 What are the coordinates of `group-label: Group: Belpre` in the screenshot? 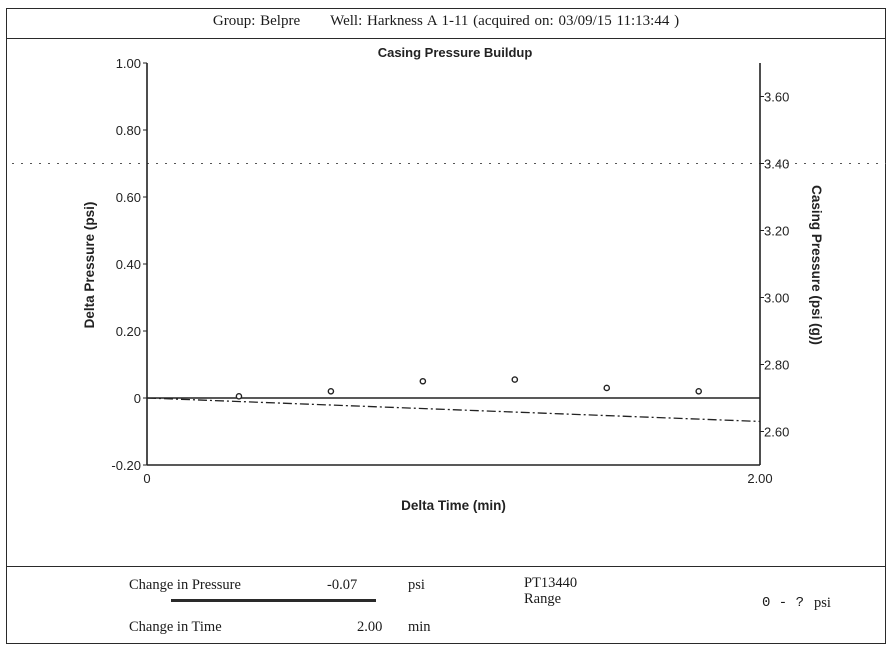 It's located at (256, 21).